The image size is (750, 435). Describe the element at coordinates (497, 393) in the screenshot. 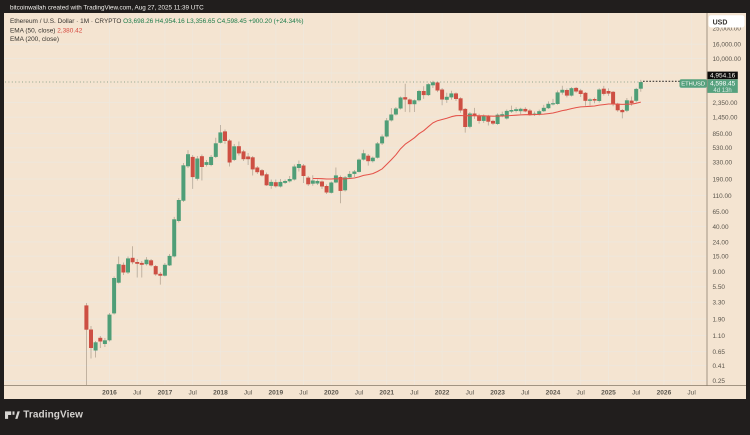

I see `svg-text: 2023` at that location.